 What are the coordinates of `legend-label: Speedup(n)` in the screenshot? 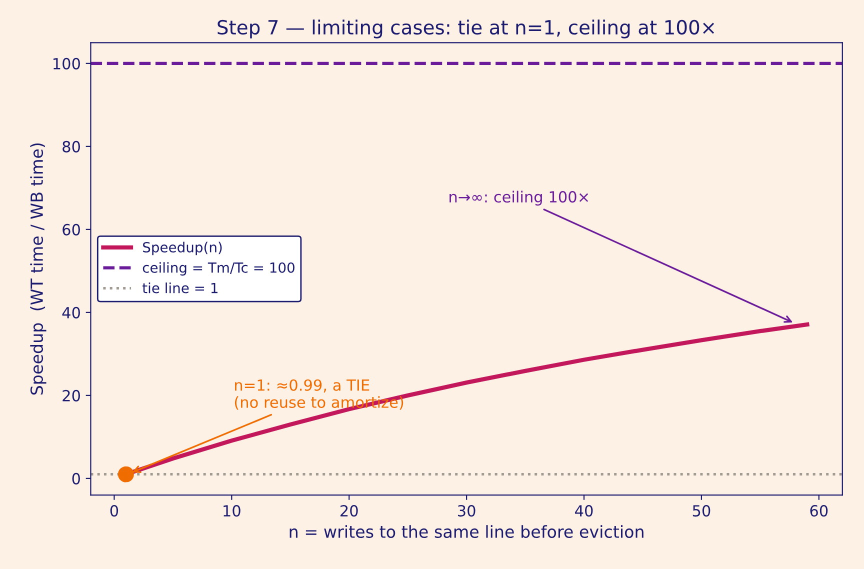 It's located at (182, 249).